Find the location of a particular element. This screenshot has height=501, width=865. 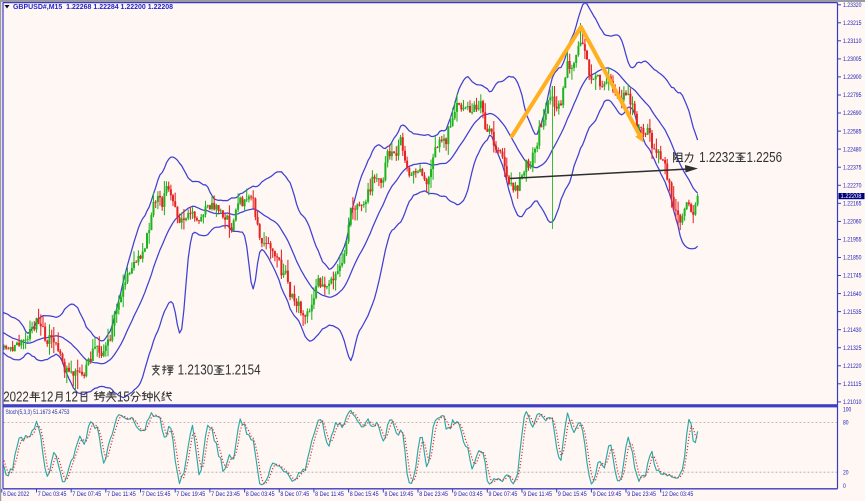

svg-text: 8 Dec 15:45 is located at coordinates (364, 494).